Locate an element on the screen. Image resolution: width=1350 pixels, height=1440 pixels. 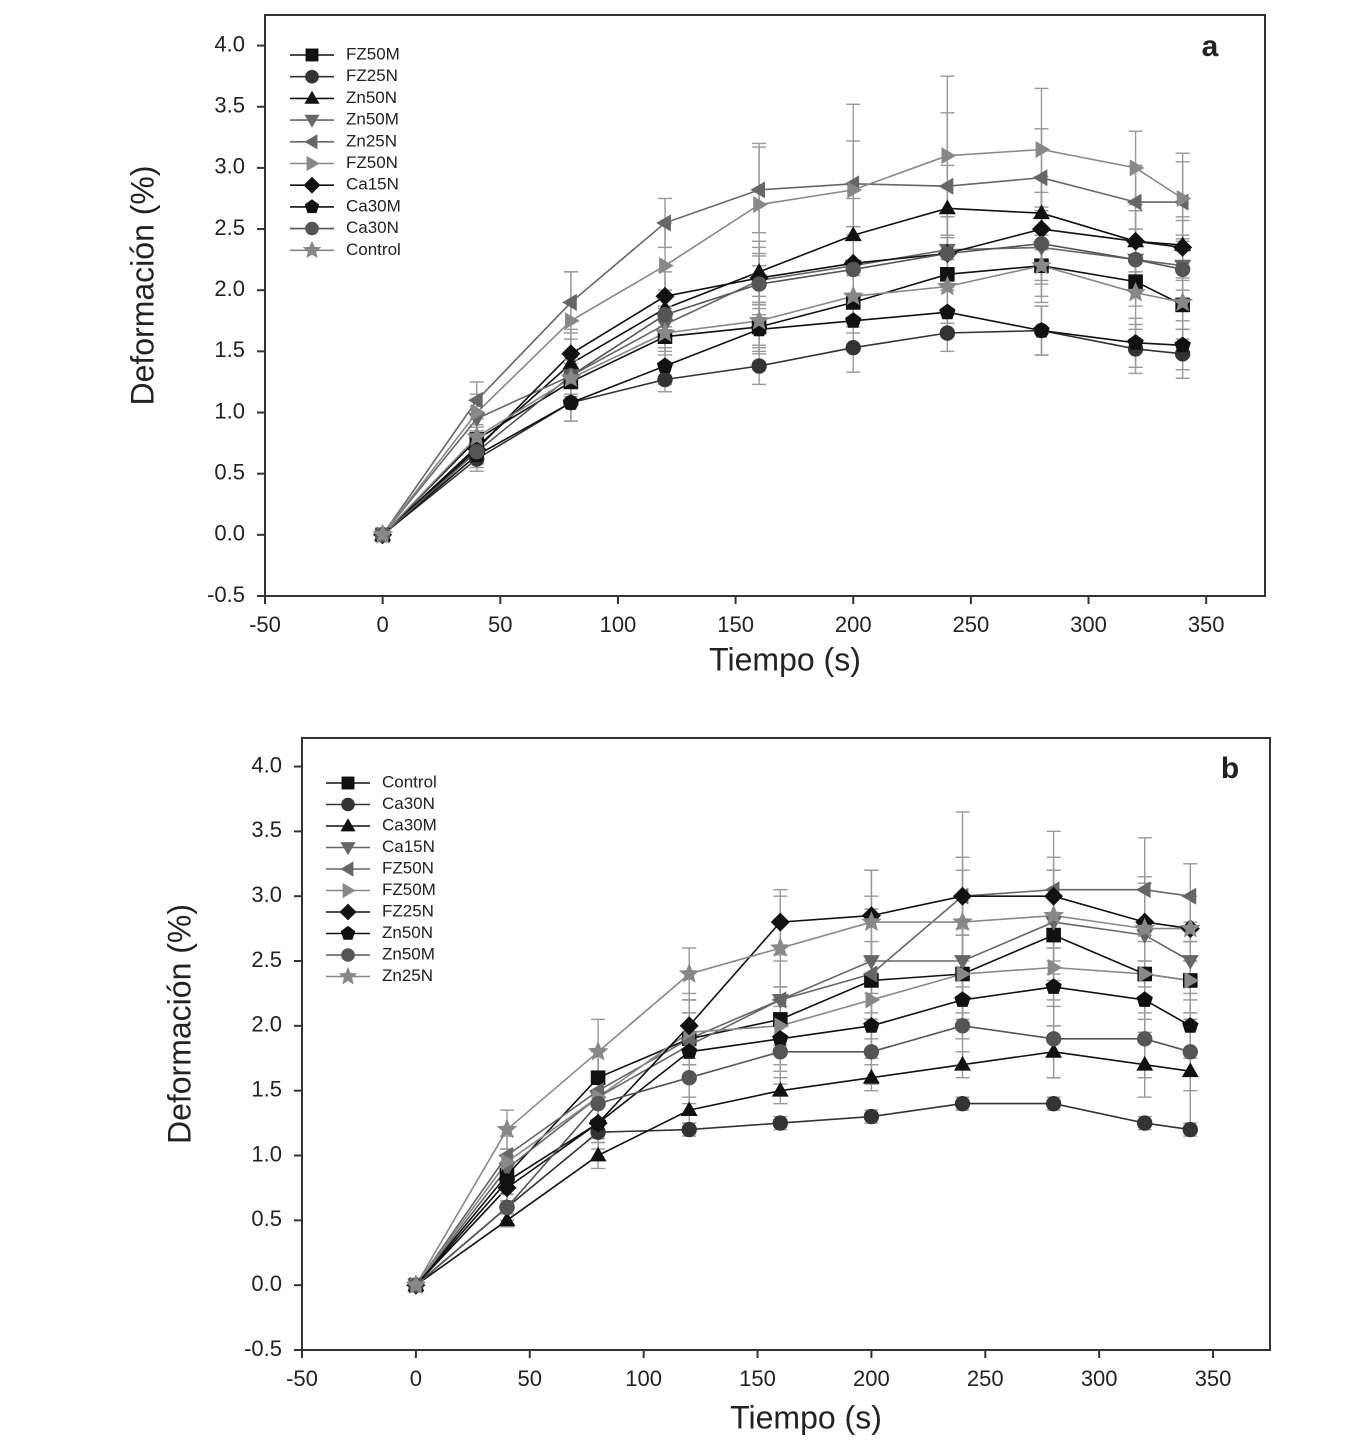
y-tick-label: 2.5 is located at coordinates (266, 959).